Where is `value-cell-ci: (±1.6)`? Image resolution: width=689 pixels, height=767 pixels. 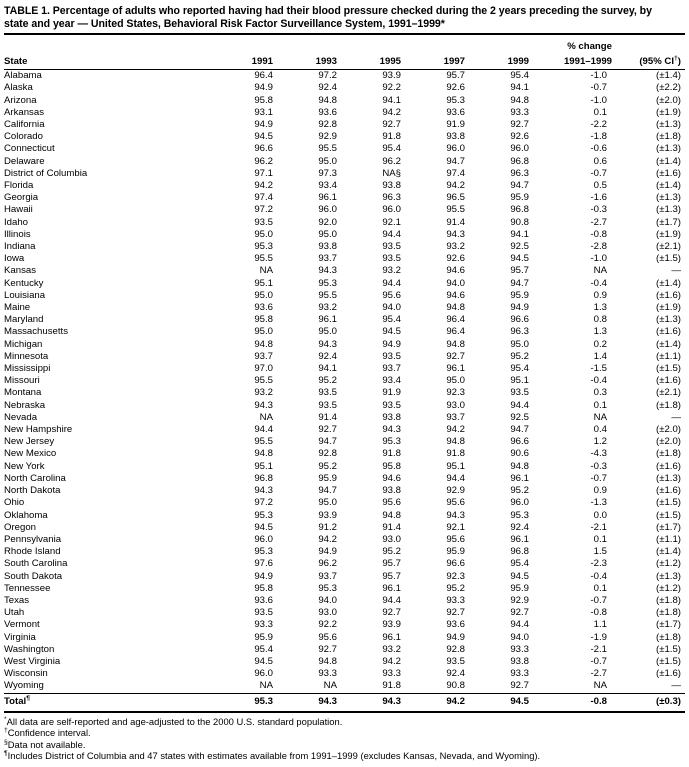 value-cell-ci: (±1.6) is located at coordinates (668, 295).